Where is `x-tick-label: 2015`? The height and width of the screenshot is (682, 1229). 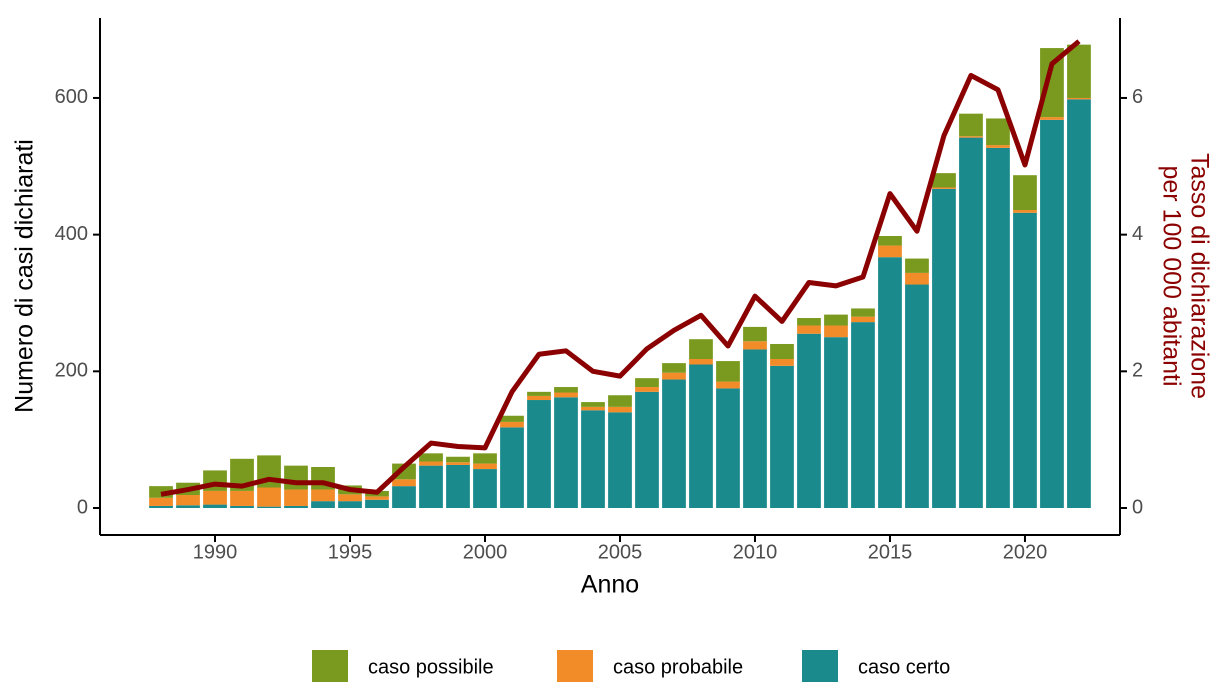 x-tick-label: 2015 is located at coordinates (890, 552).